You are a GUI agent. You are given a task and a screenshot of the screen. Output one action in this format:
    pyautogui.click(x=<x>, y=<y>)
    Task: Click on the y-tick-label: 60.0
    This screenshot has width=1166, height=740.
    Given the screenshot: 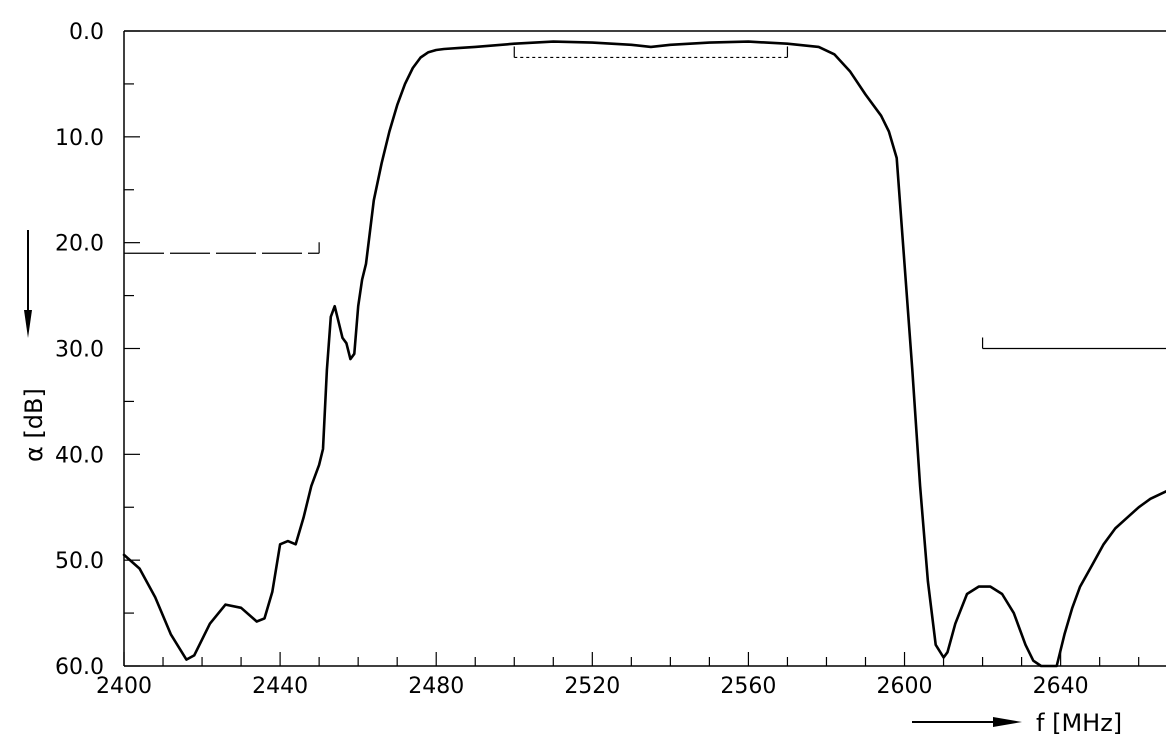 What is the action you would take?
    pyautogui.click(x=79, y=667)
    